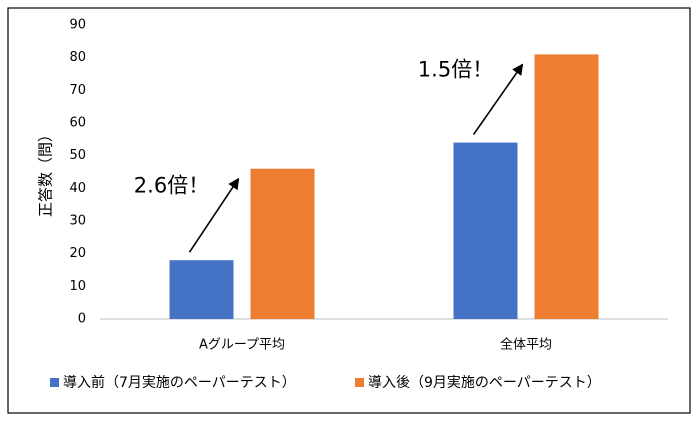 This screenshot has height=423, width=700. I want to click on y-tick-label: 40, so click(77, 188).